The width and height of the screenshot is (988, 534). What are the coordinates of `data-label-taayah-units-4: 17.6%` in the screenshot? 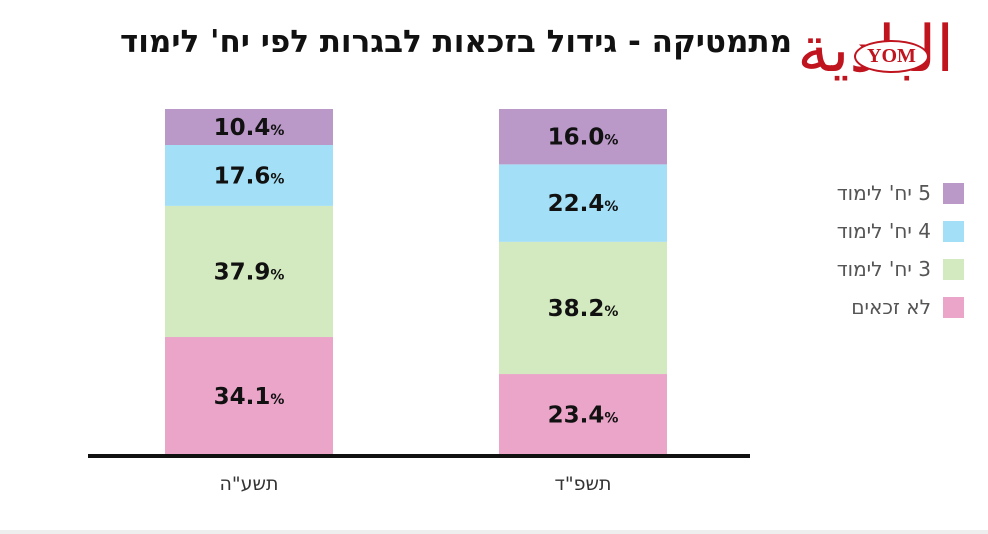 It's located at (249, 176).